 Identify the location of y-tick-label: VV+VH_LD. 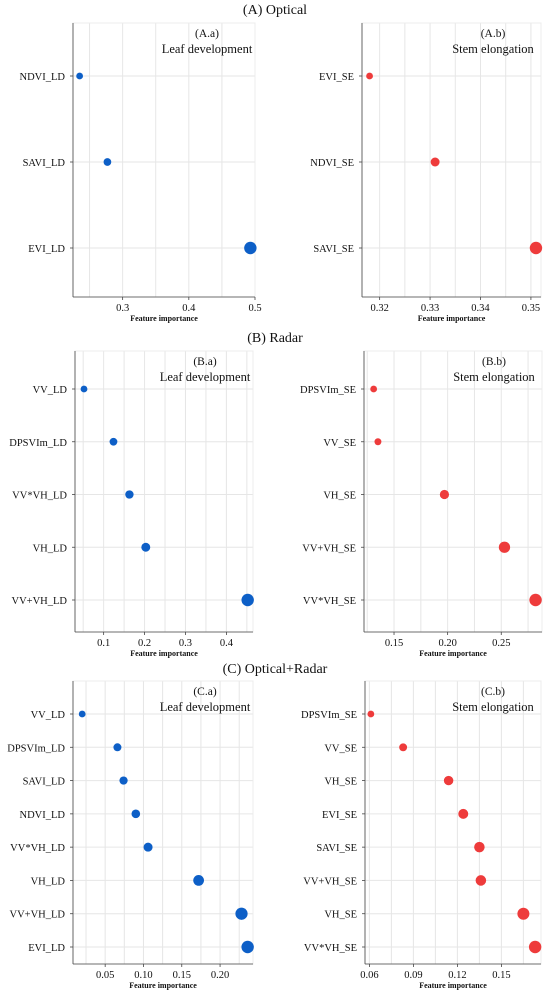
(38, 915).